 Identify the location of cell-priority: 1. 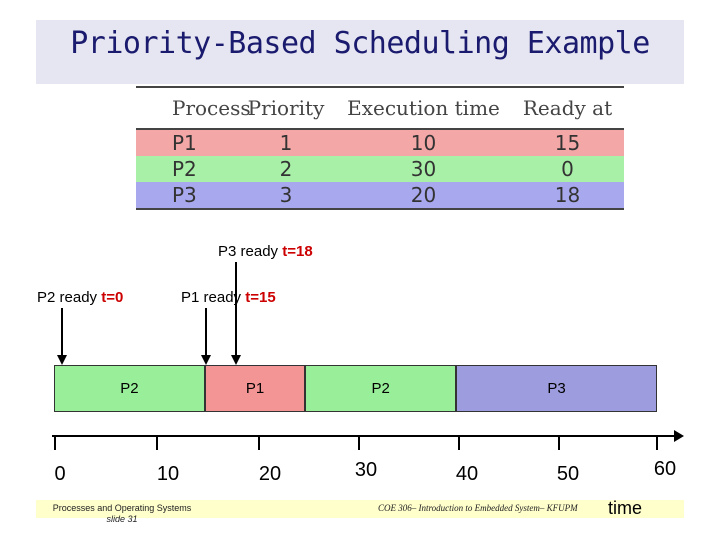
(286, 143).